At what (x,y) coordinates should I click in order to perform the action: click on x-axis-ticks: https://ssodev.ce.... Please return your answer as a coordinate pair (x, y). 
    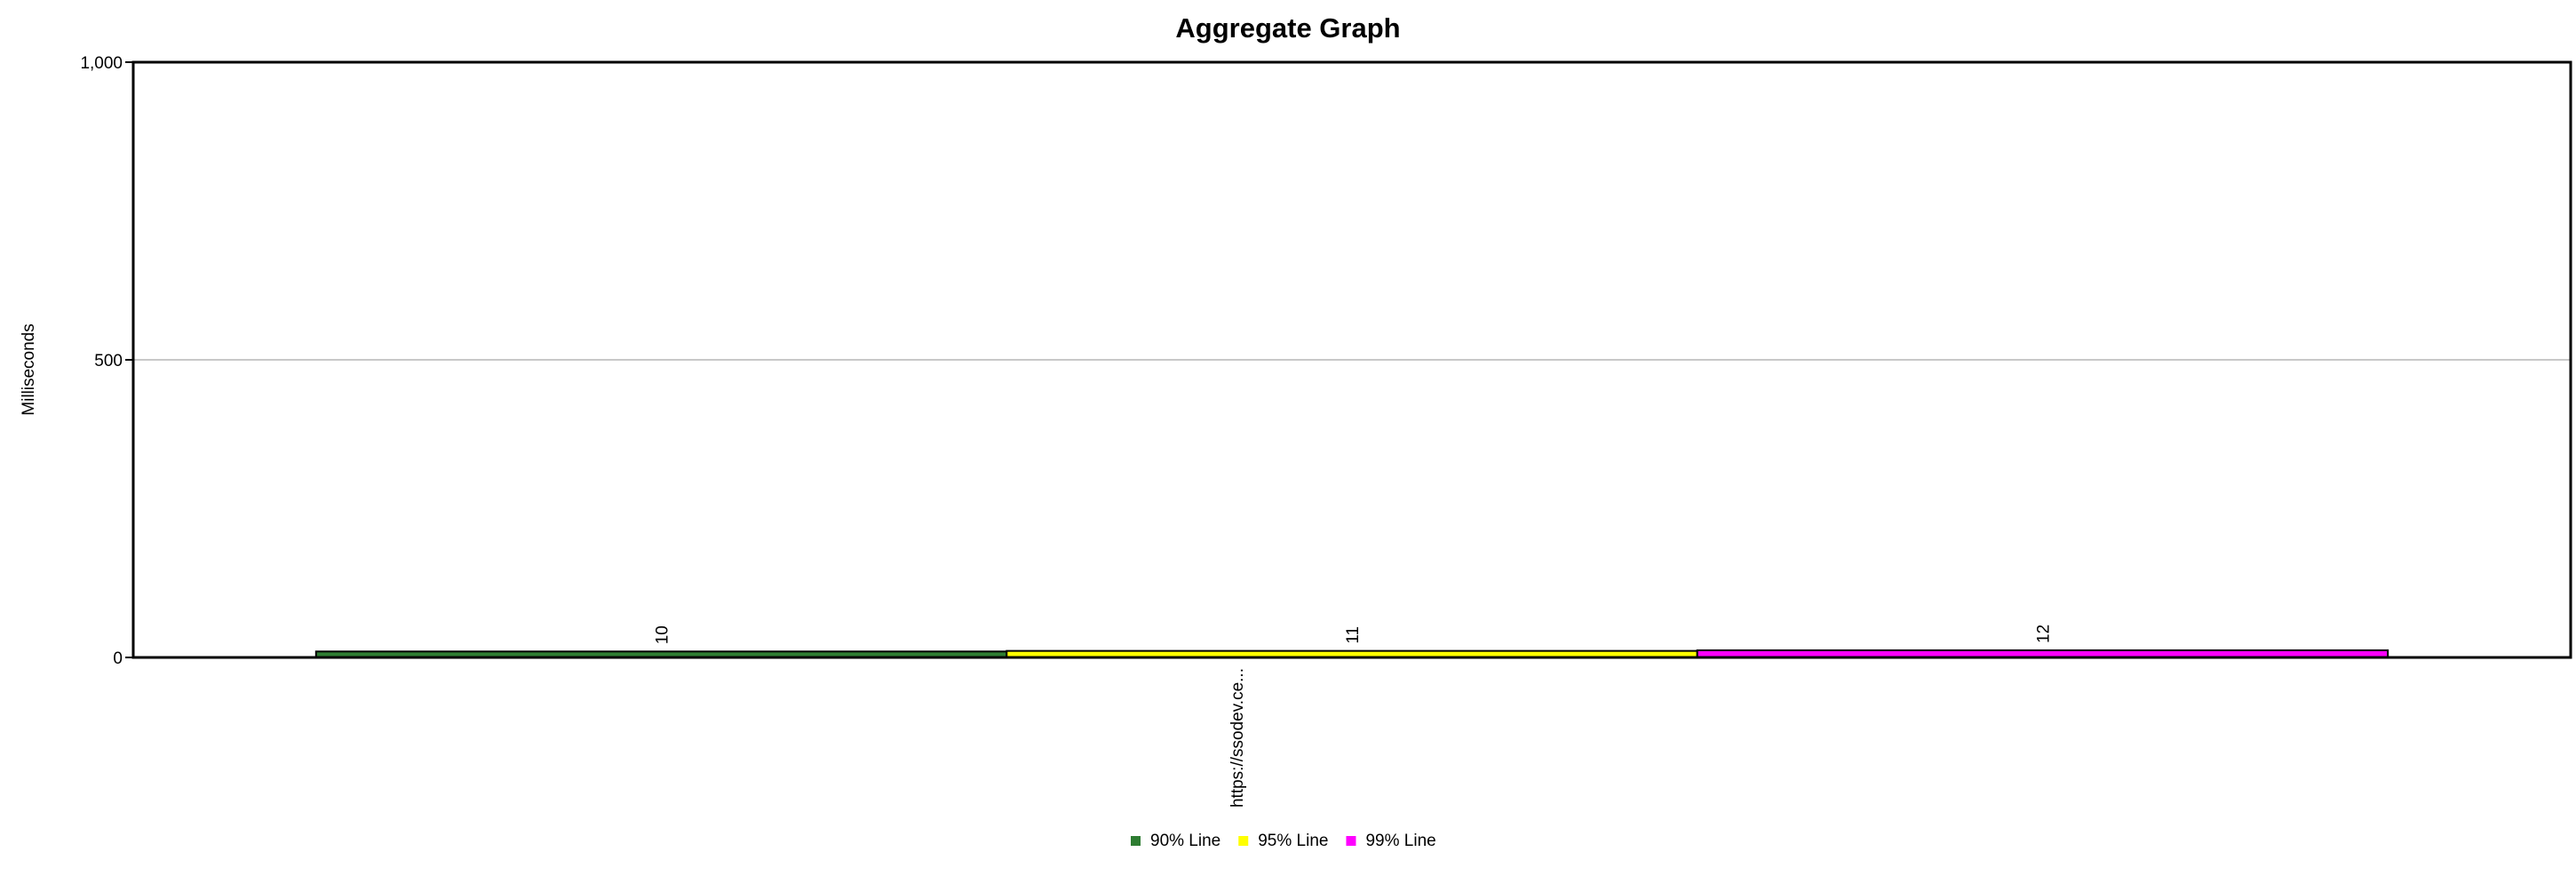
    Looking at the image, I should click on (1237, 738).